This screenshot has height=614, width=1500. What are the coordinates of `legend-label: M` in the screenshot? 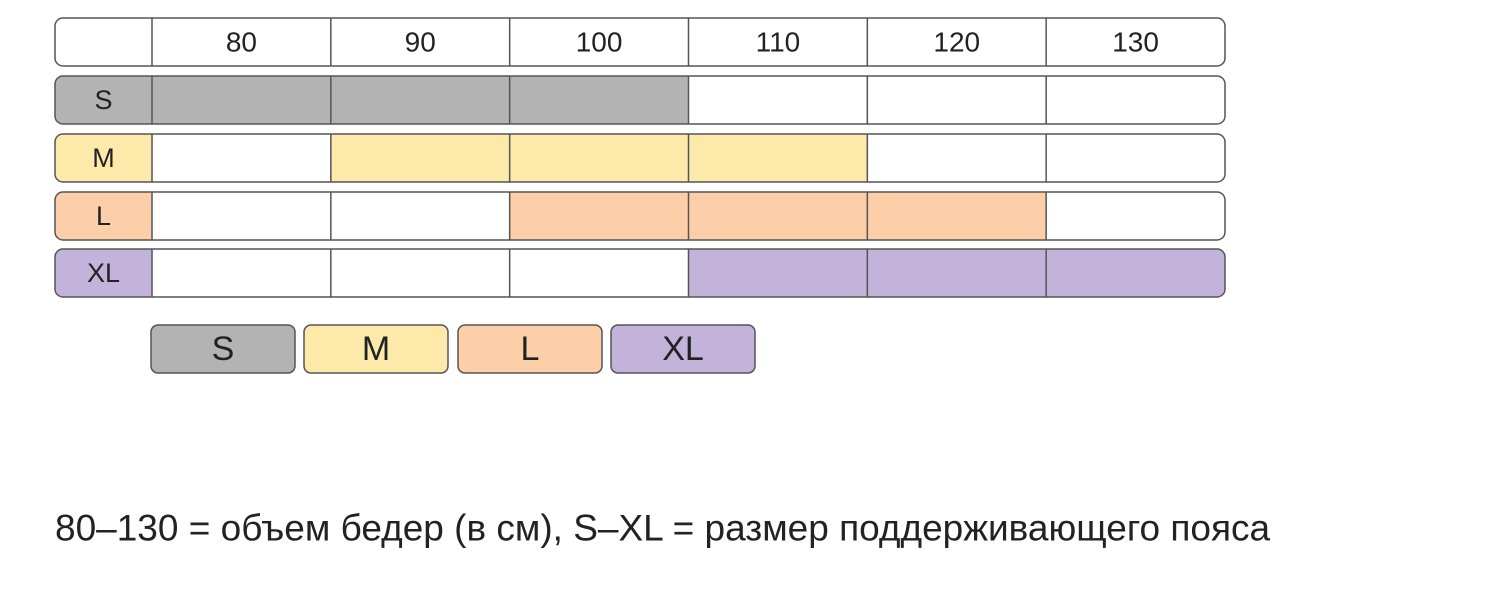 It's located at (376, 349).